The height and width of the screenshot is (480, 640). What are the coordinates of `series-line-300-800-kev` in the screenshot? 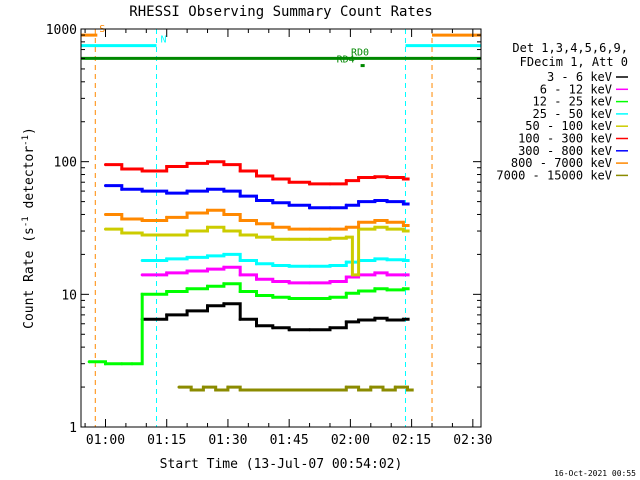 It's located at (257, 197).